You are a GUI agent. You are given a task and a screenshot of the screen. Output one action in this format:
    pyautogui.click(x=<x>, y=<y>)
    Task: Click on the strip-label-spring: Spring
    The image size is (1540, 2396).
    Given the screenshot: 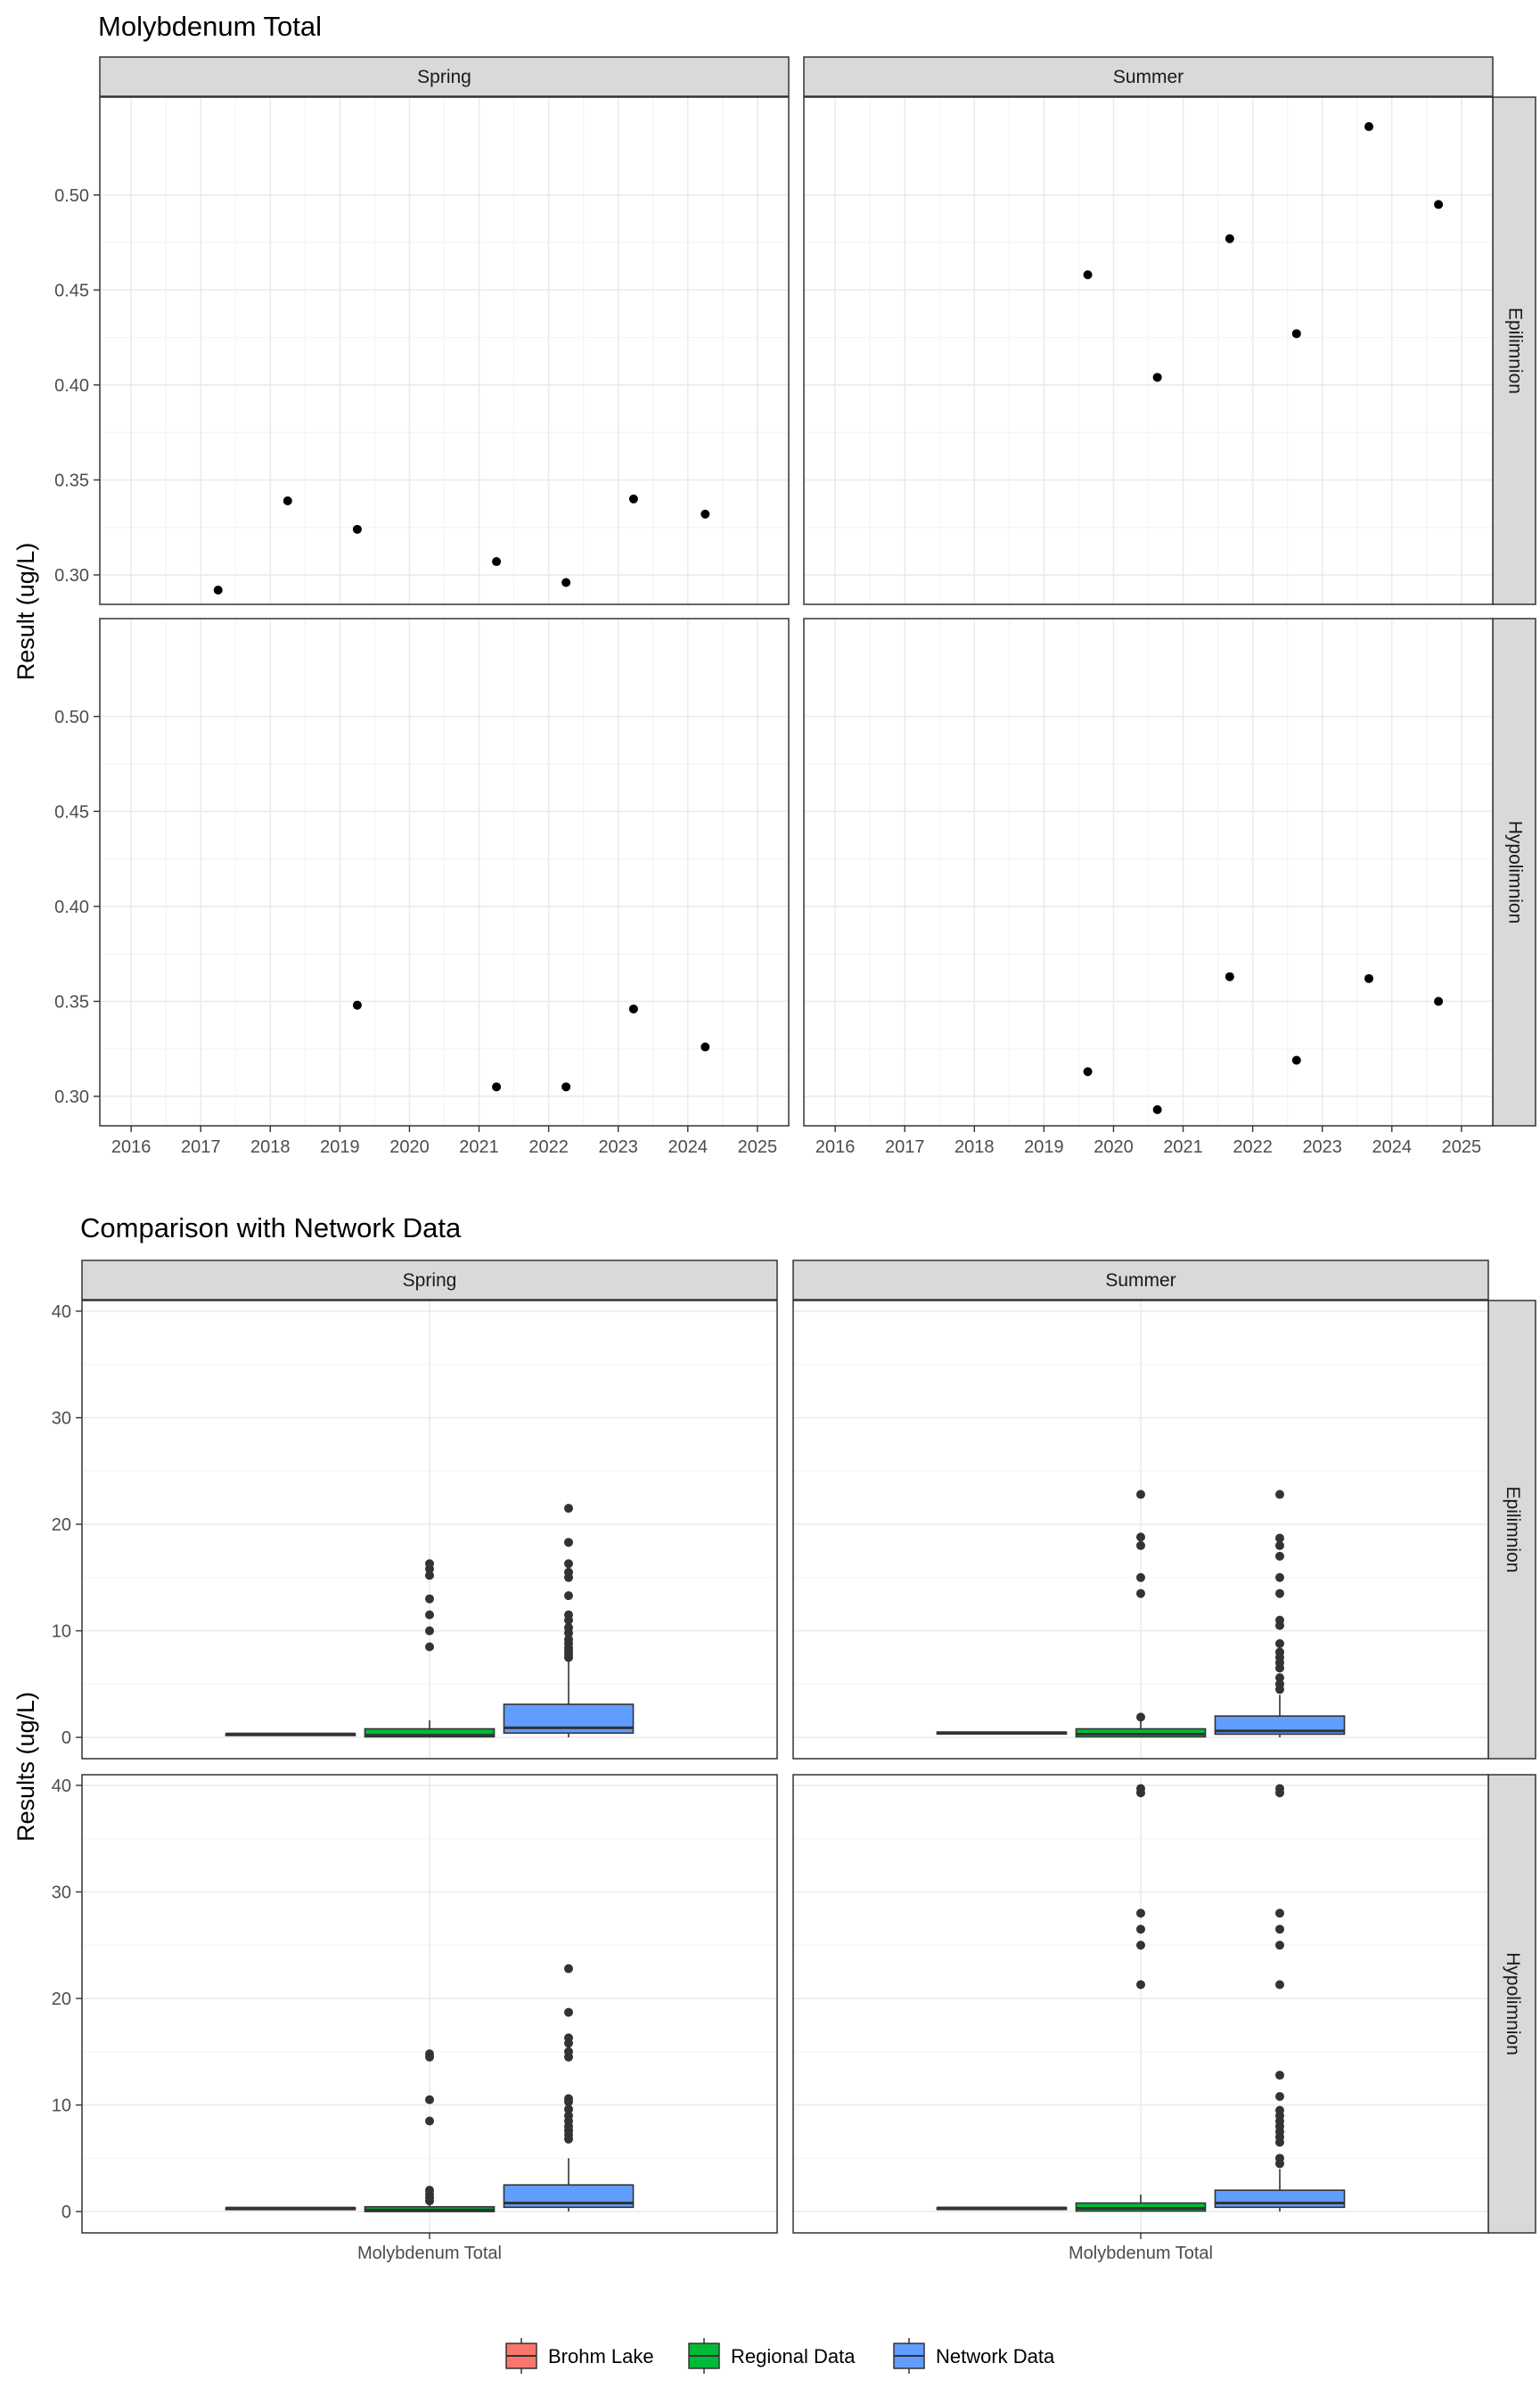 What is the action you would take?
    pyautogui.click(x=444, y=77)
    